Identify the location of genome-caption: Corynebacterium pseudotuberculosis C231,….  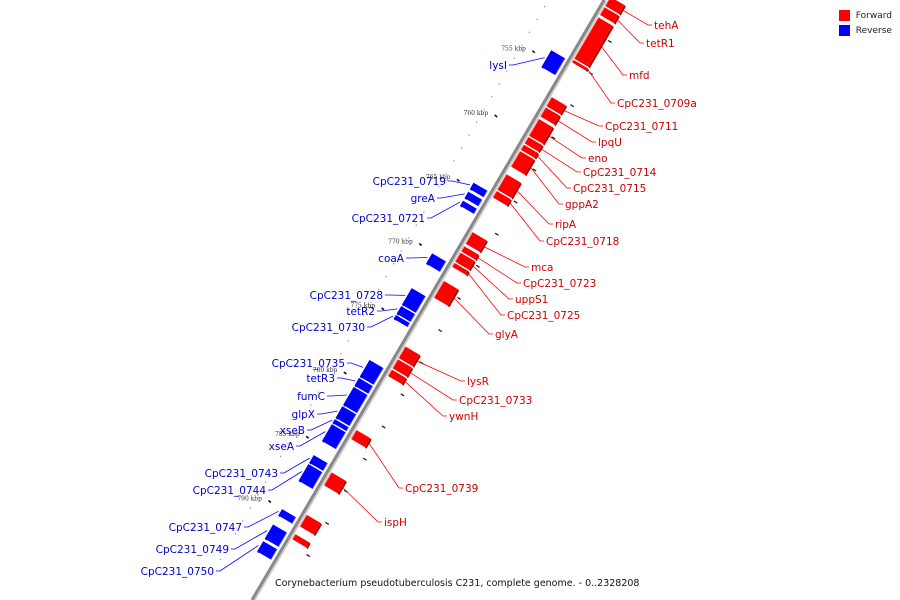
(457, 583).